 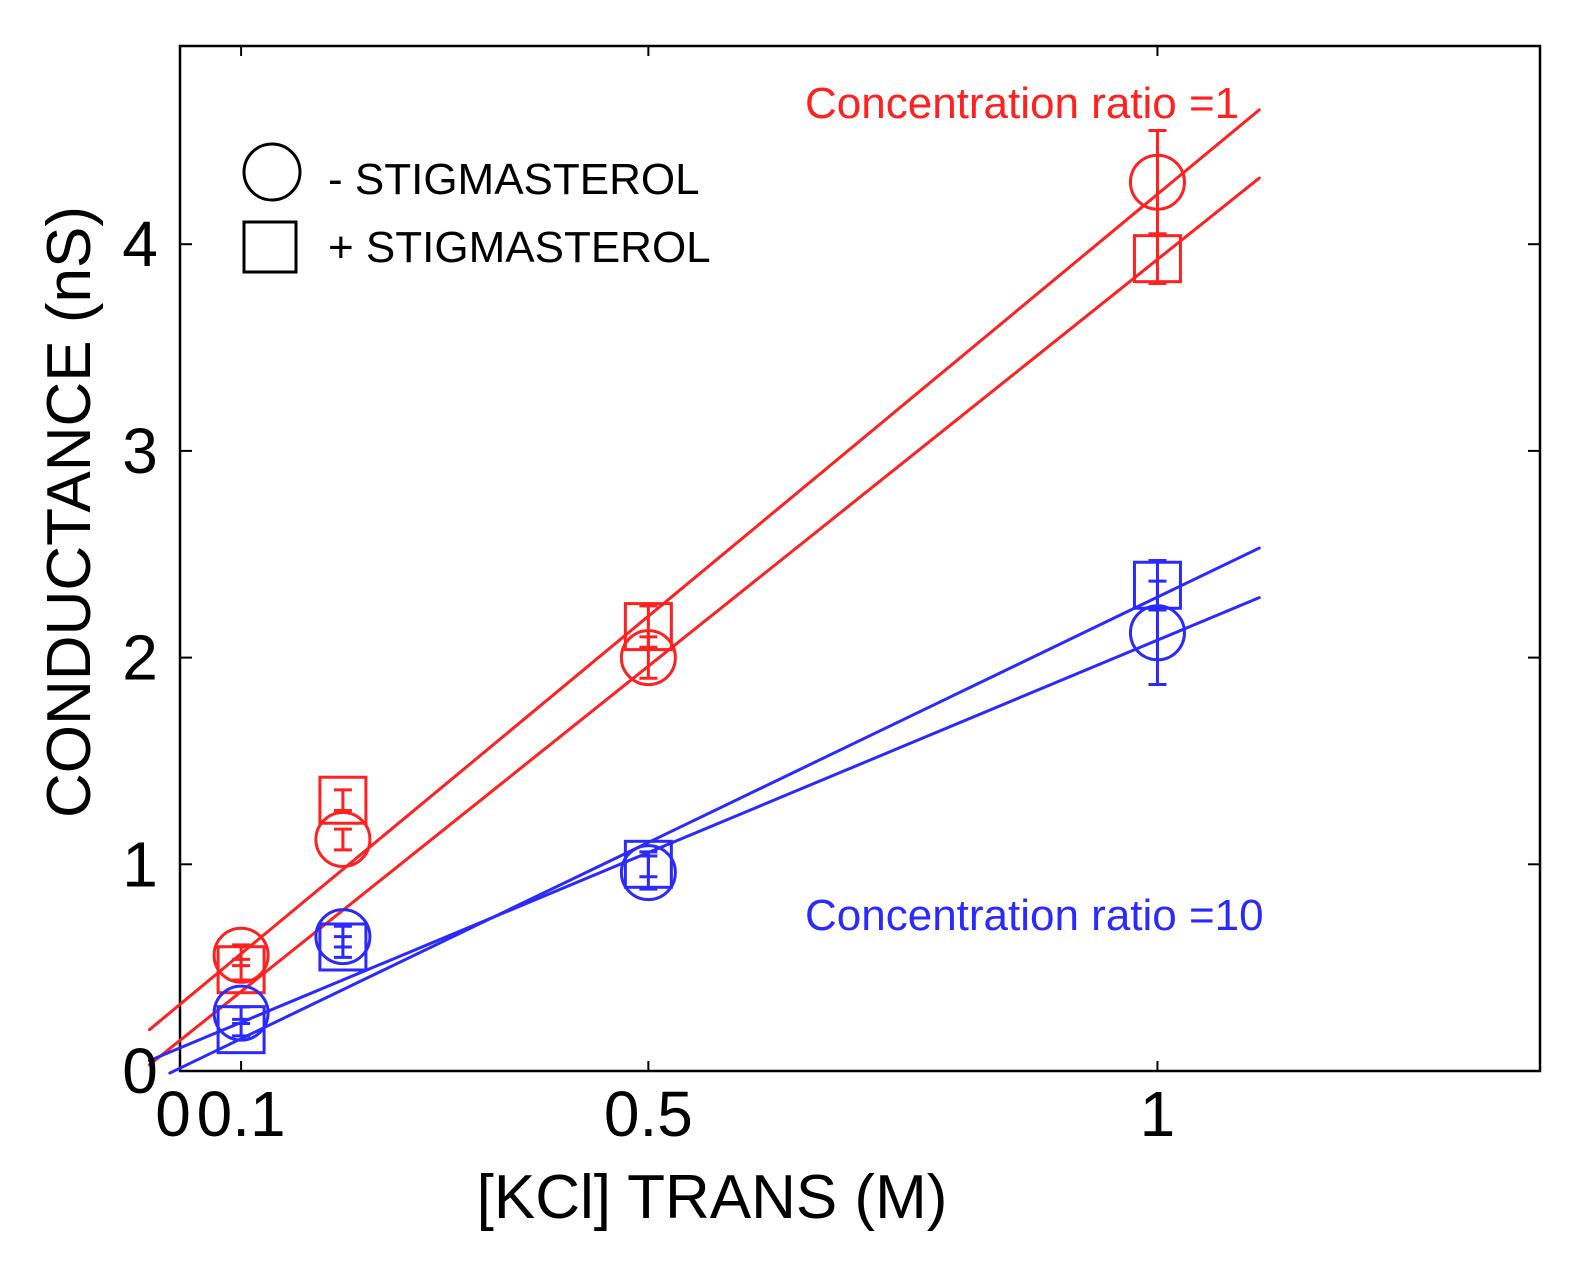 I want to click on x-tick-label: 0.5, so click(x=648, y=1114).